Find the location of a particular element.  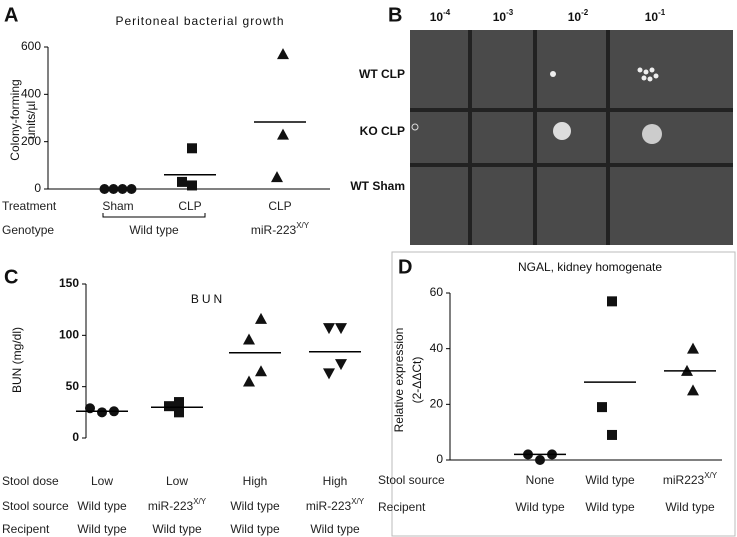

dilution-label: 10-4 is located at coordinates (440, 16).